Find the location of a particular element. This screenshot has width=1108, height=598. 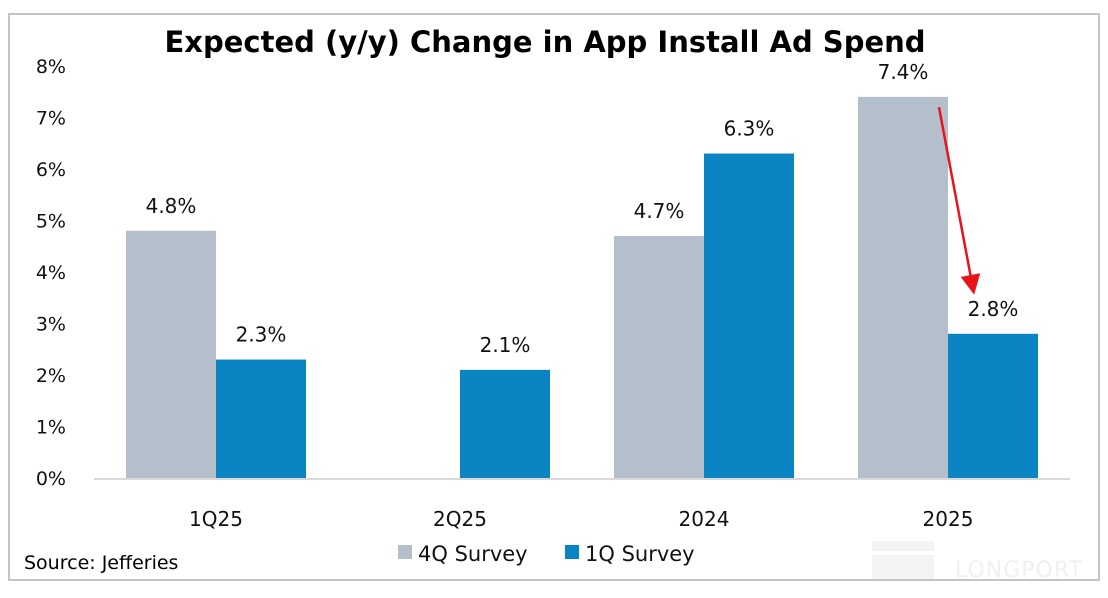

y-tick-label: 1% is located at coordinates (51, 428).